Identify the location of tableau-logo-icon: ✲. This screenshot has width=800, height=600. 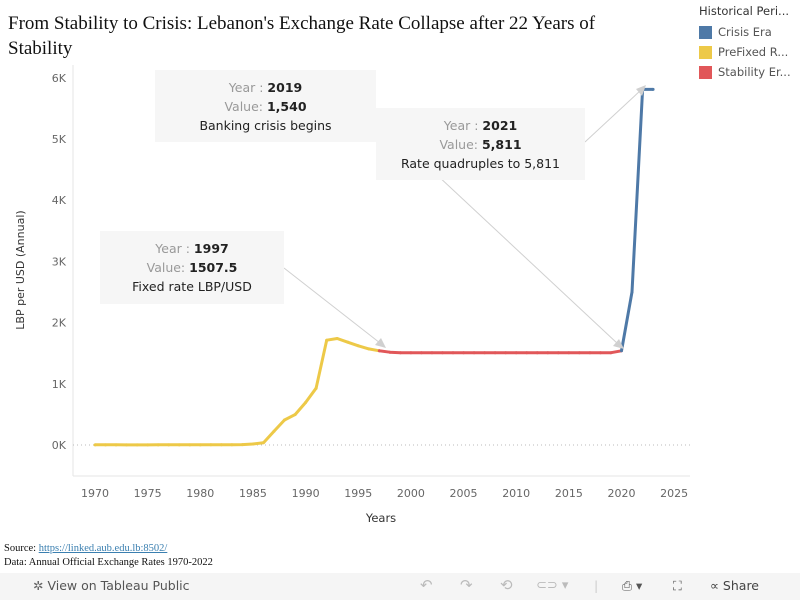
(38, 585).